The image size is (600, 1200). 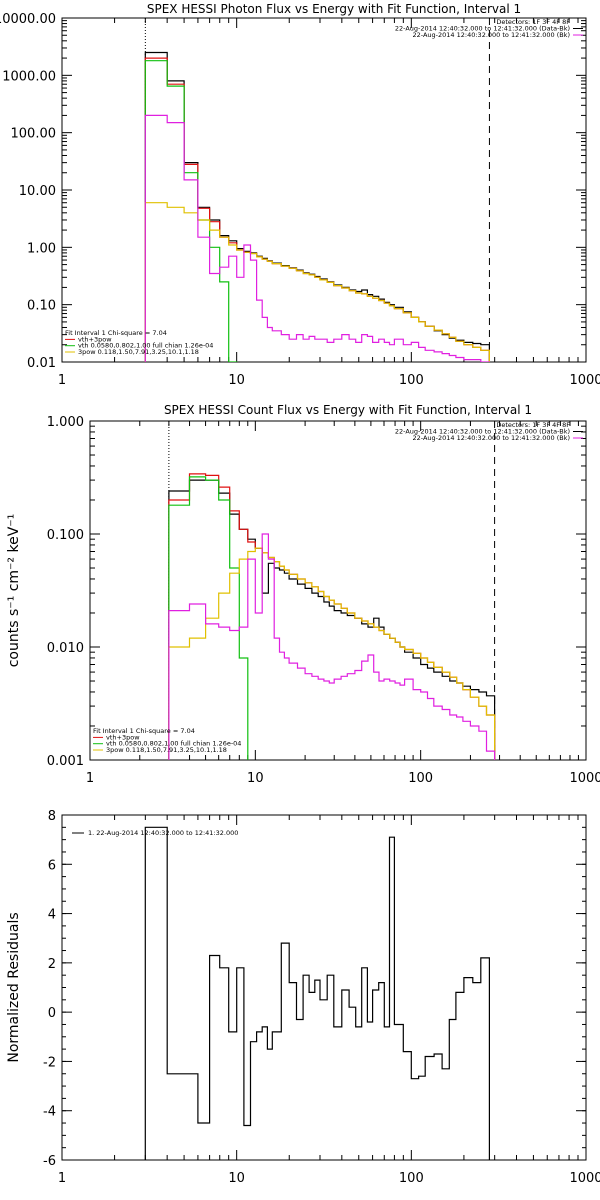 I want to click on y-tick-label: 1.000, so click(x=65, y=422).